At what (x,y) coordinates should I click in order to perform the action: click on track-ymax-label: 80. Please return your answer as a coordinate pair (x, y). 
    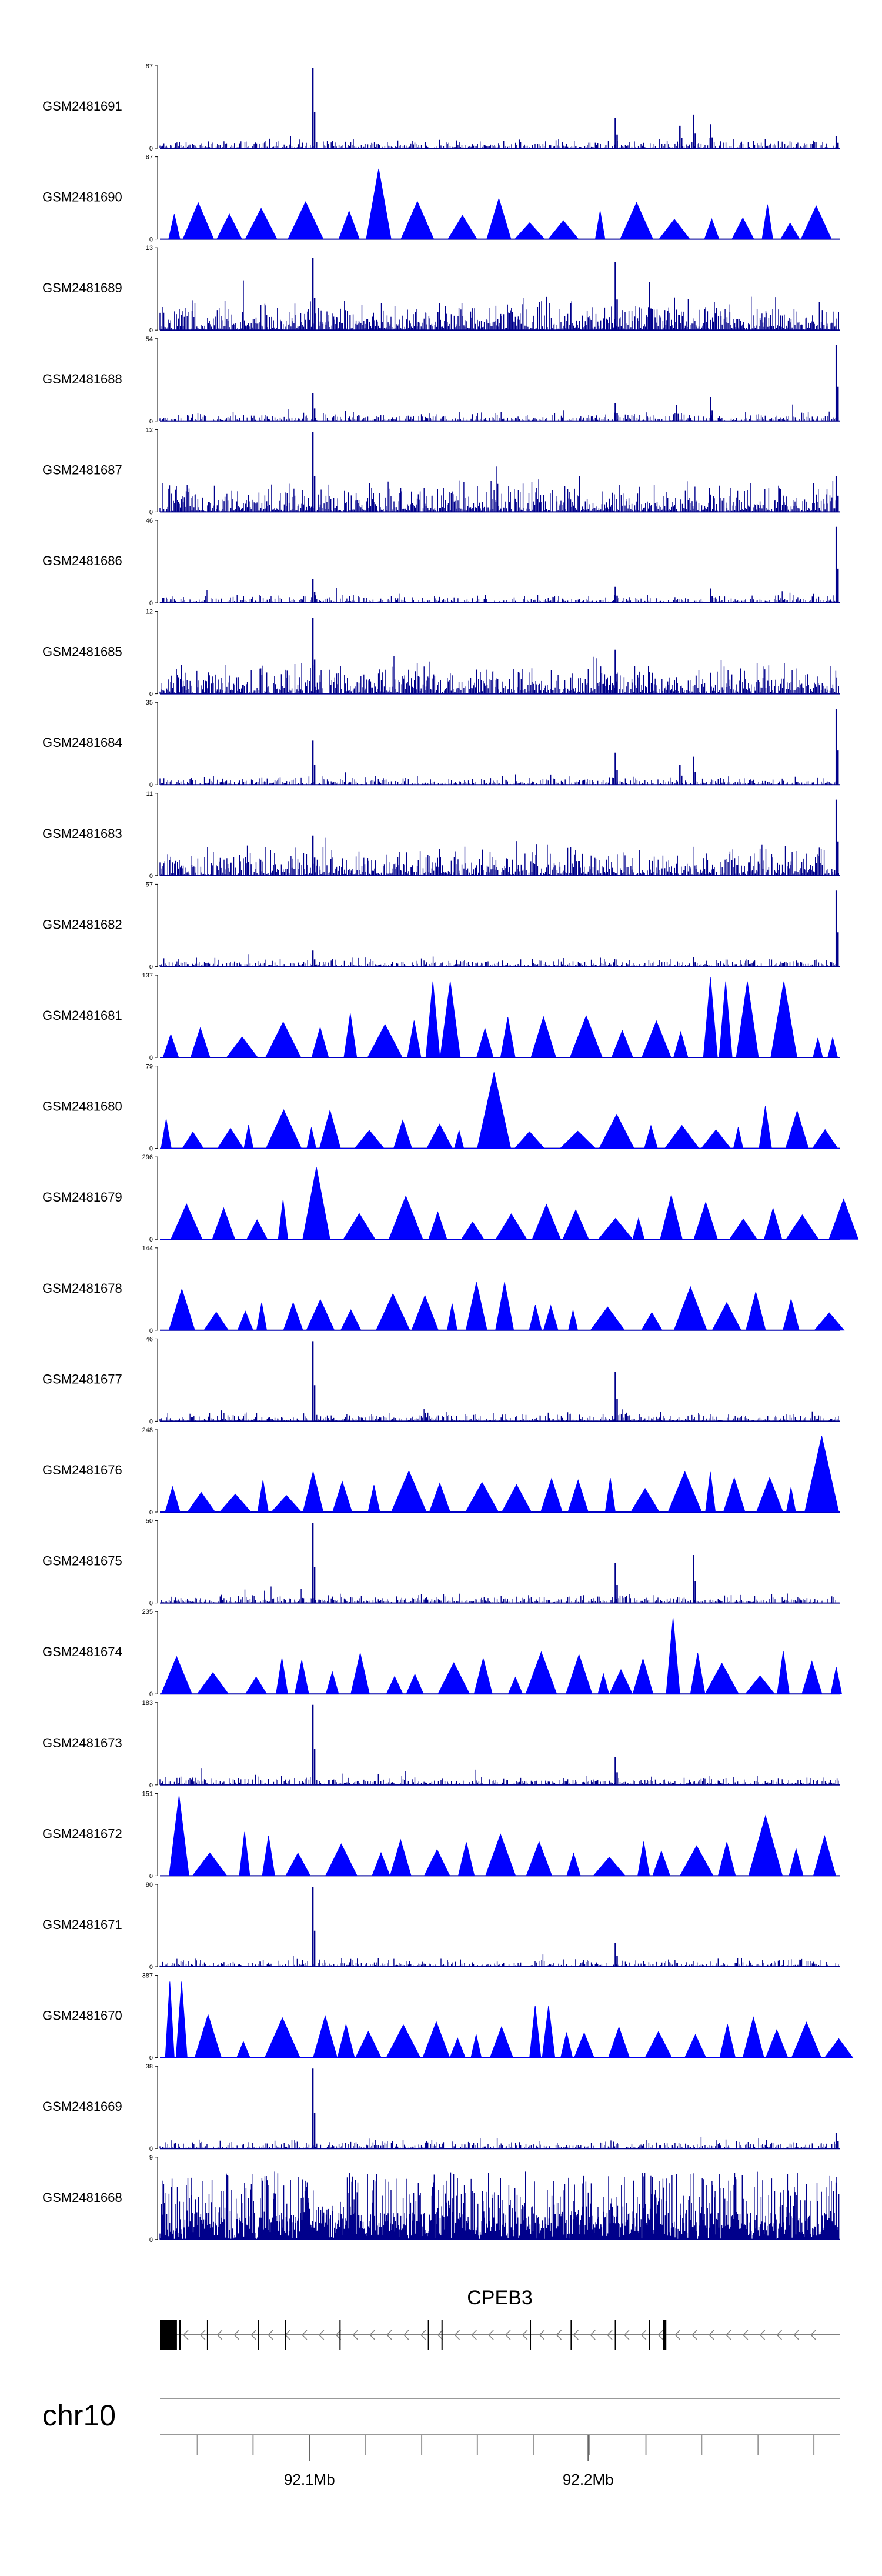
    Looking at the image, I should click on (149, 1884).